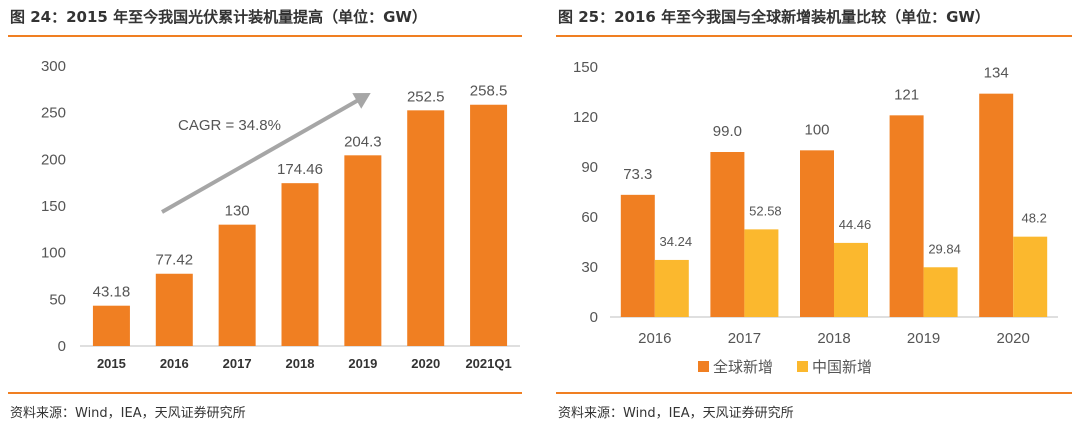 The height and width of the screenshot is (426, 1080). What do you see at coordinates (111, 363) in the screenshot?
I see `x-tick-label: 2015` at bounding box center [111, 363].